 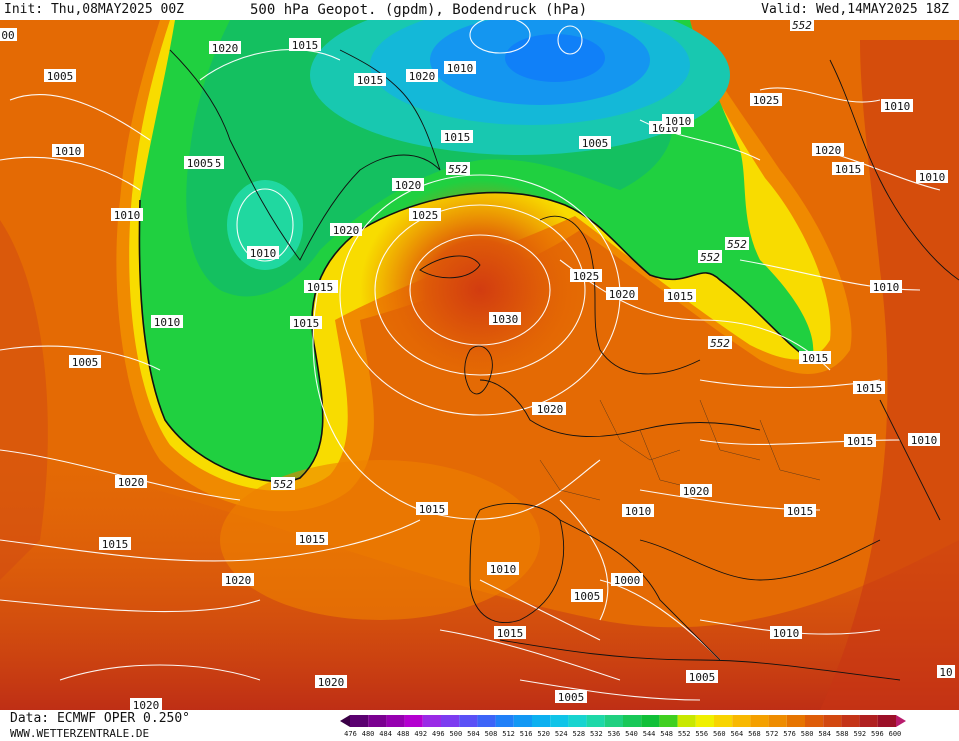 I want to click on high-core, so click(x=480, y=290).